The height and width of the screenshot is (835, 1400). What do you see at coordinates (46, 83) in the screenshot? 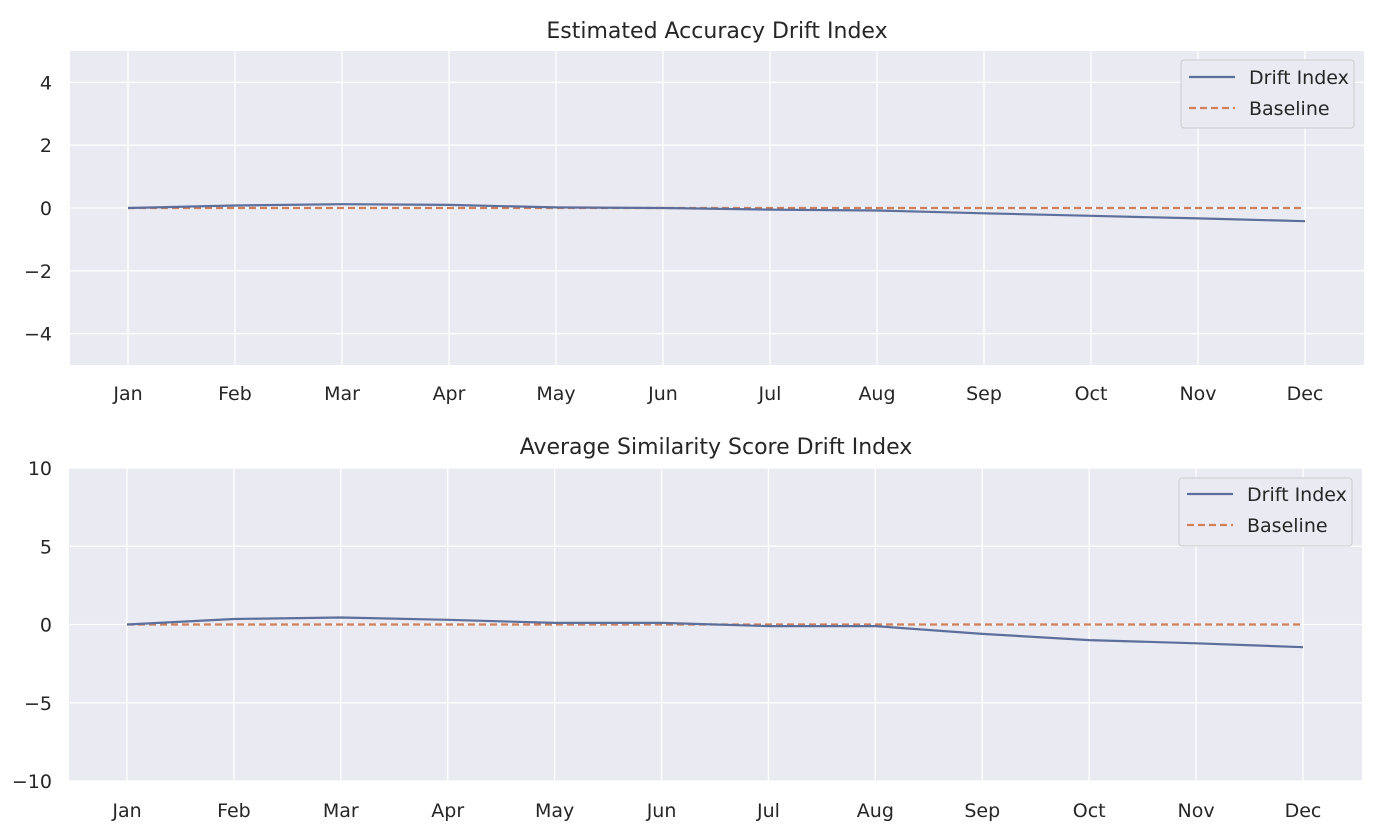
I see `y-tick-label: 4` at bounding box center [46, 83].